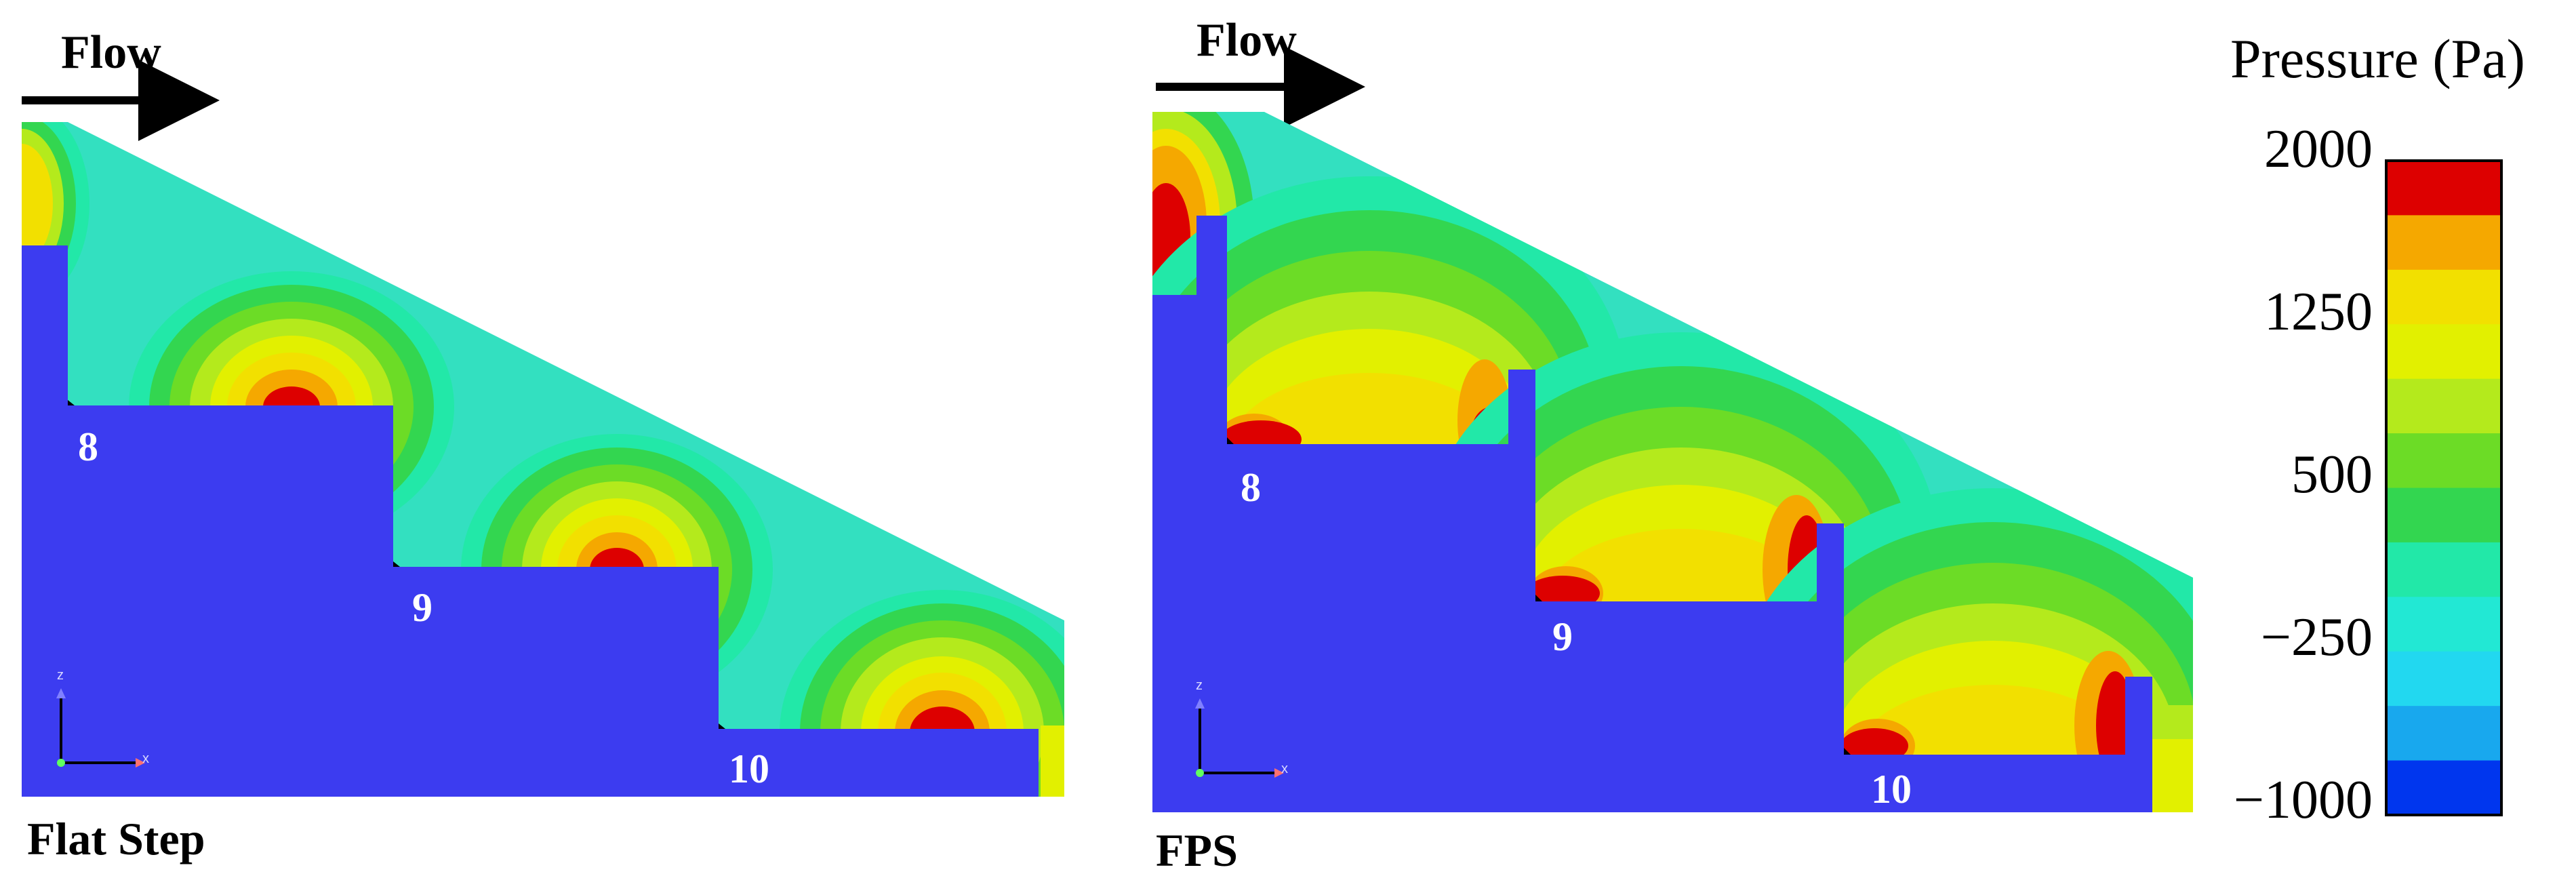  Describe the element at coordinates (100, 728) in the screenshot. I see `axis-triad-left` at that location.